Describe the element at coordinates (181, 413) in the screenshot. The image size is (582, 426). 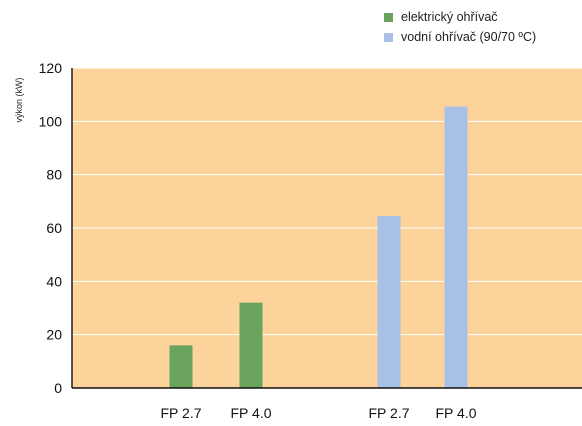
I see `x-category-label-1: FP 2.7` at that location.